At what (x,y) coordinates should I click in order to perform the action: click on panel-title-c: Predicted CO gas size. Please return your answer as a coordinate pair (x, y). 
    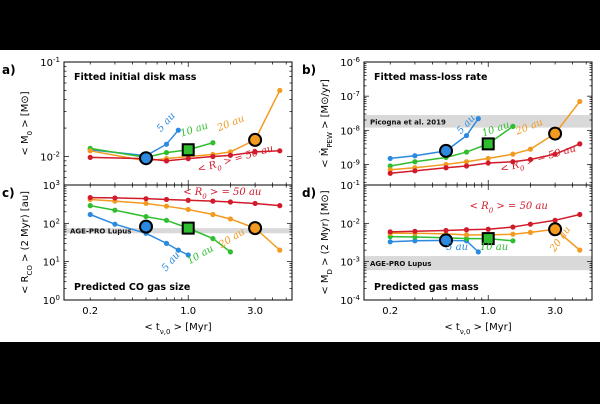
    Looking at the image, I should click on (132, 287).